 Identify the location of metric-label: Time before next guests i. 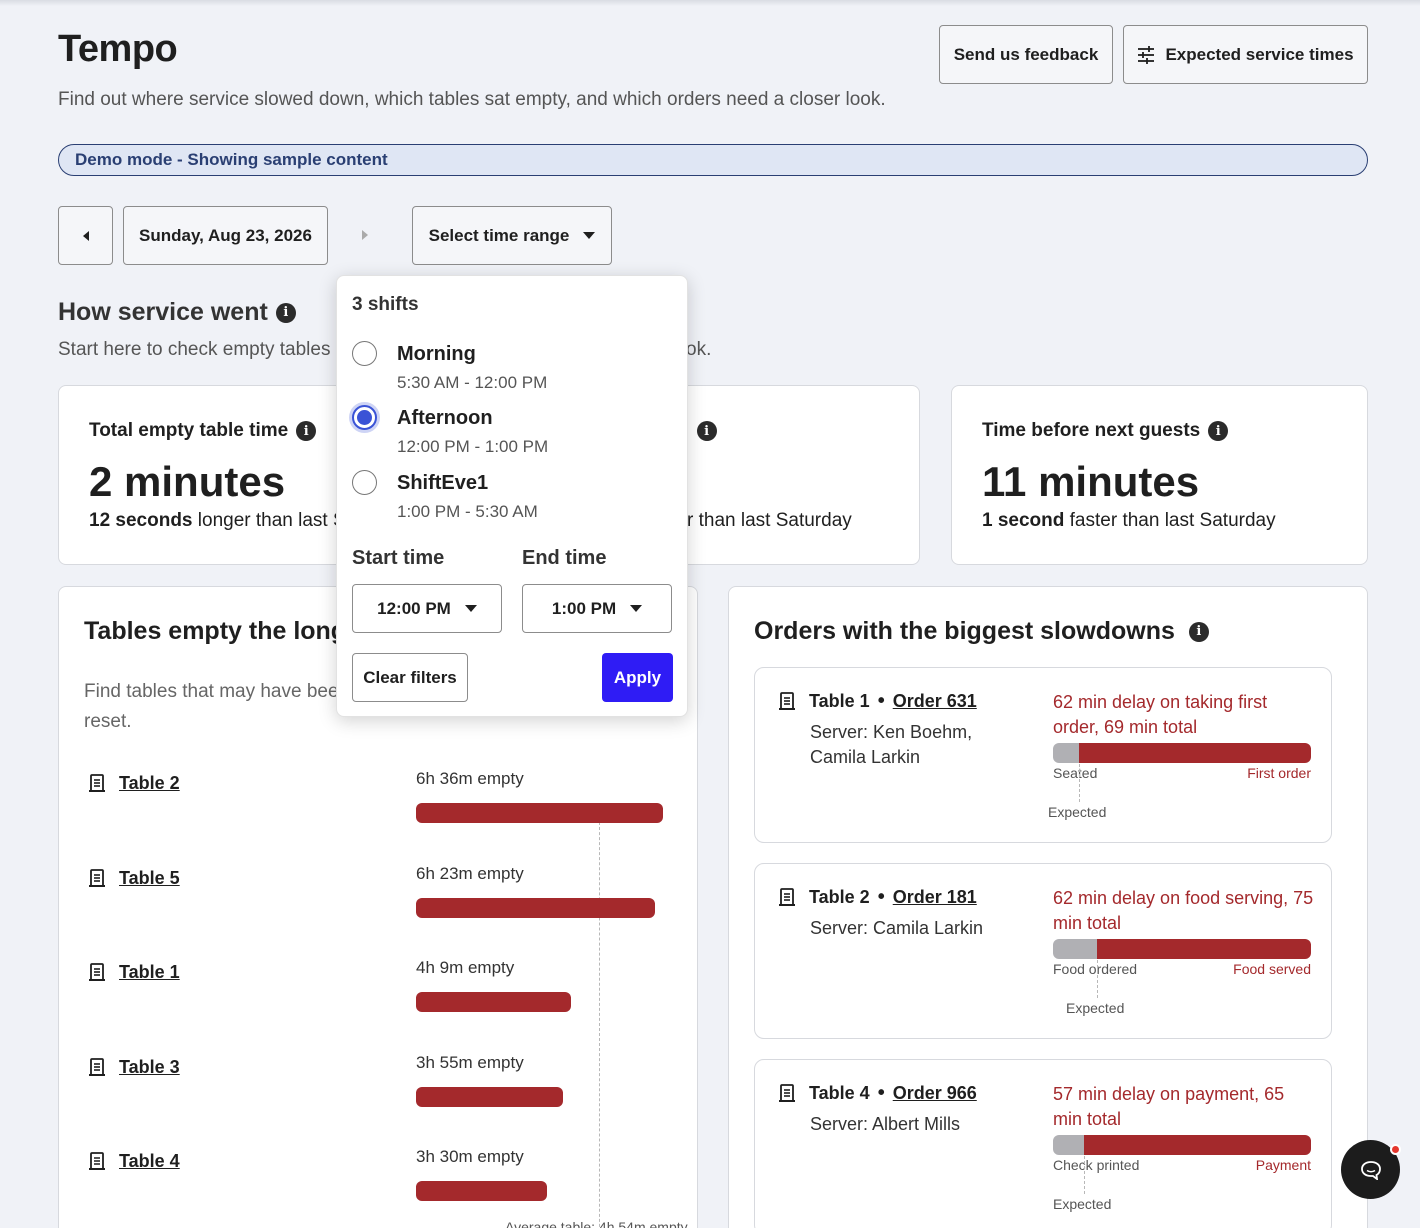
(1105, 431).